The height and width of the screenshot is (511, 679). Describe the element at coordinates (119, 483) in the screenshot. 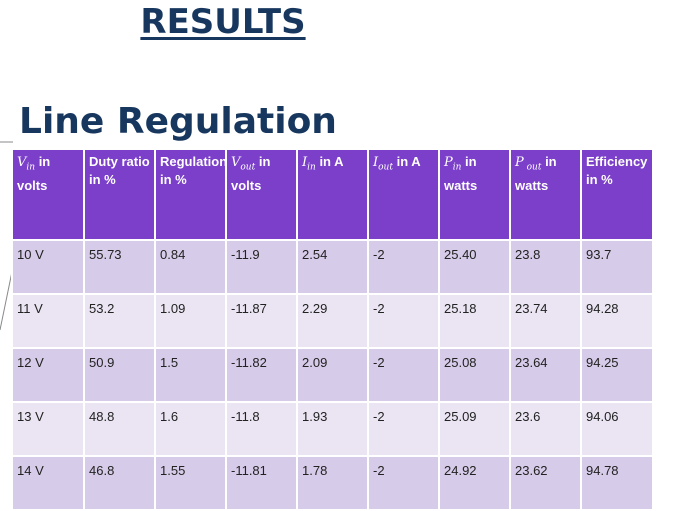

I see `table-cell: 46.8` at that location.